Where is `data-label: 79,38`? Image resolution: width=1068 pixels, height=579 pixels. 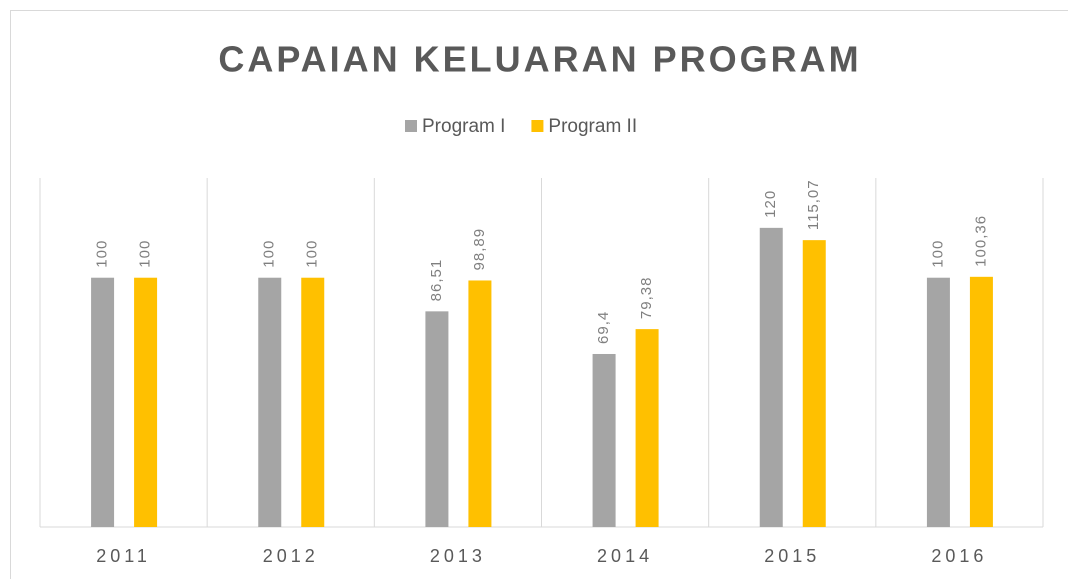
data-label: 79,38 is located at coordinates (646, 298).